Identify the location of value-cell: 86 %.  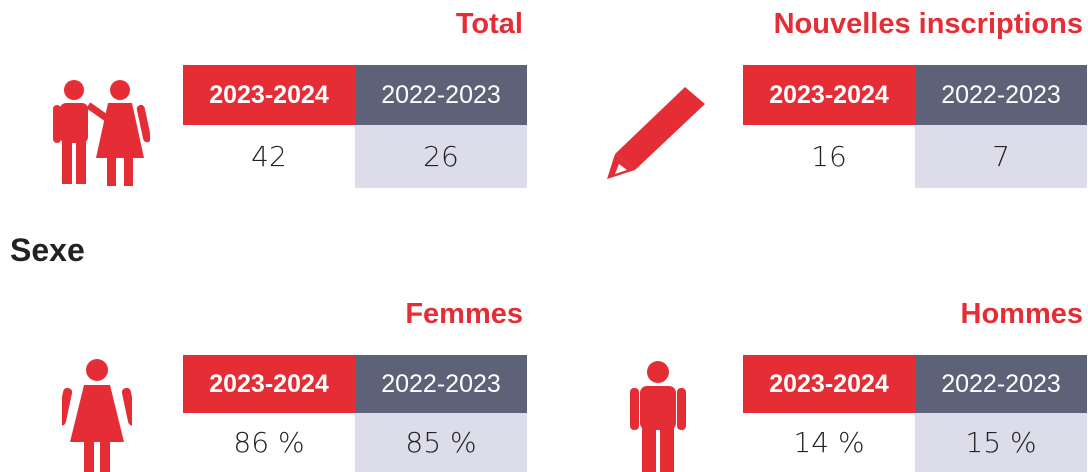
(269, 442).